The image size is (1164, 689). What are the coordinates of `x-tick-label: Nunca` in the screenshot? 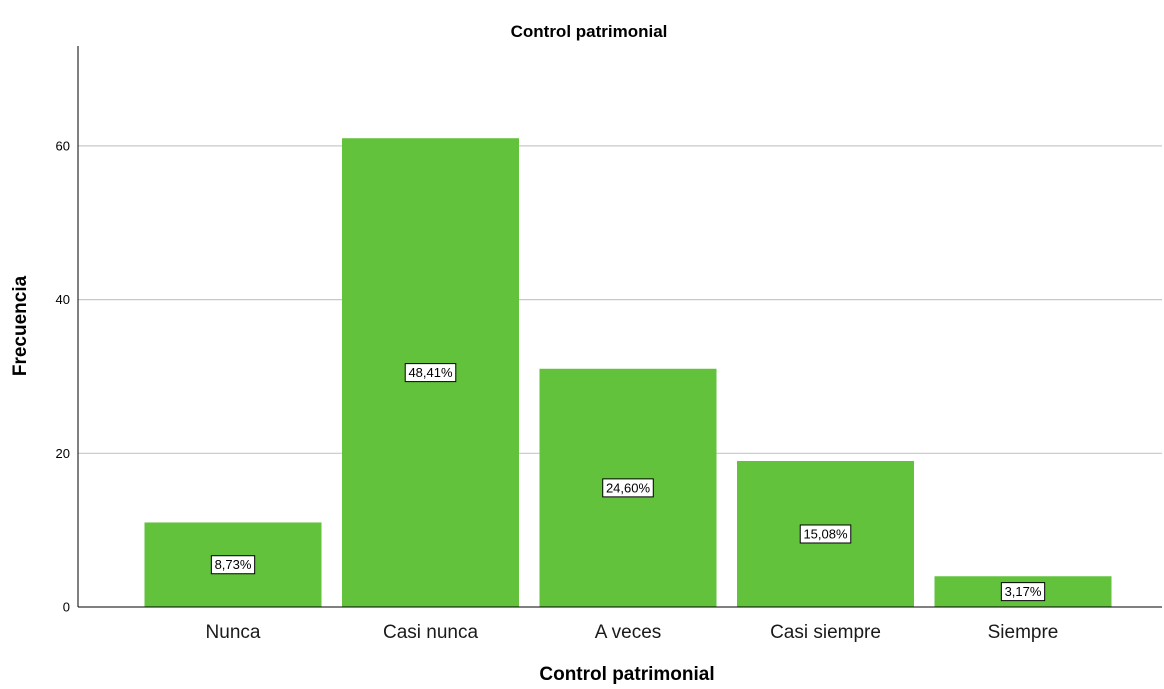 It's located at (233, 632).